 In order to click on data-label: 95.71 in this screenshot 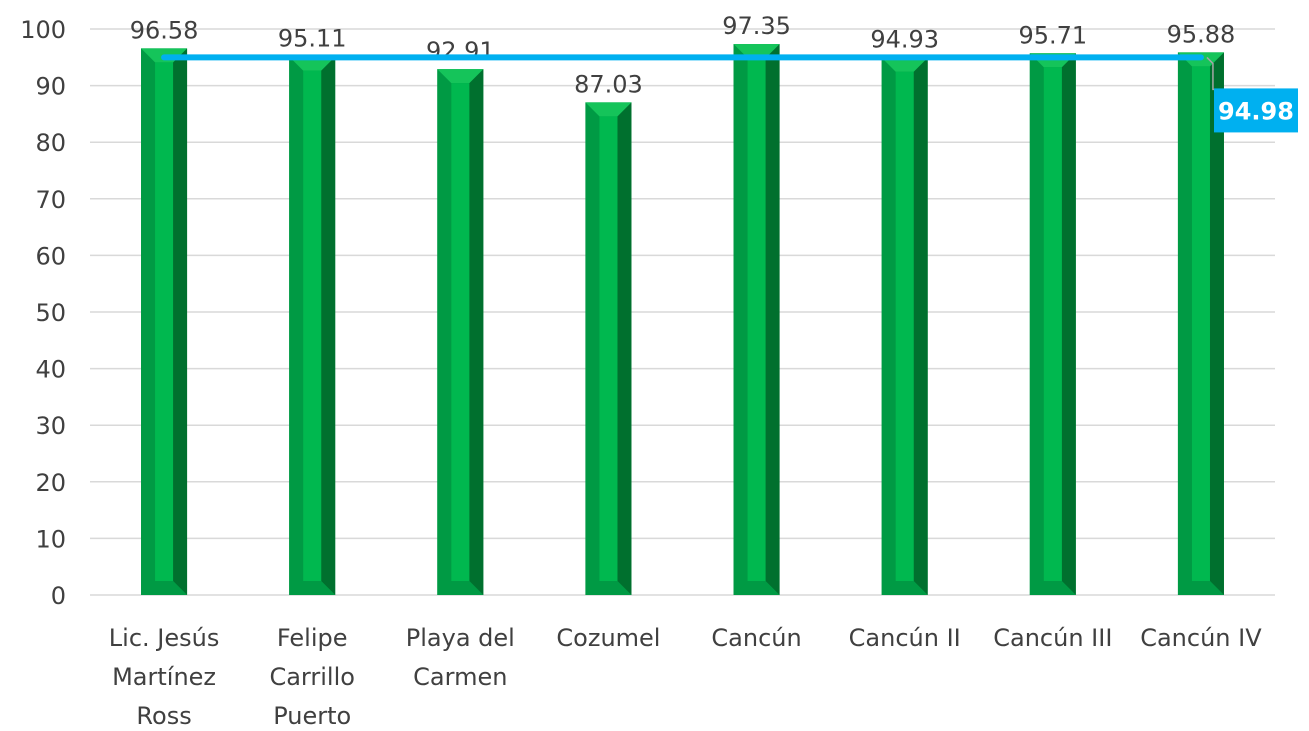, I will do `click(1052, 35)`.